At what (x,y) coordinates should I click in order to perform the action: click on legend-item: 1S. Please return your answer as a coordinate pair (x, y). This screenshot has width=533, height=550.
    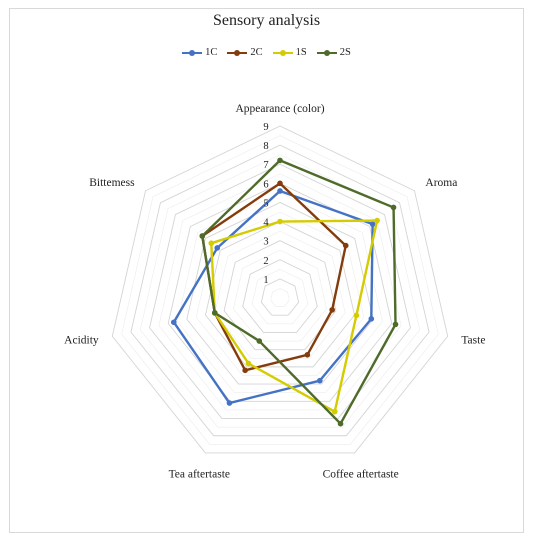
    Looking at the image, I should click on (289, 52).